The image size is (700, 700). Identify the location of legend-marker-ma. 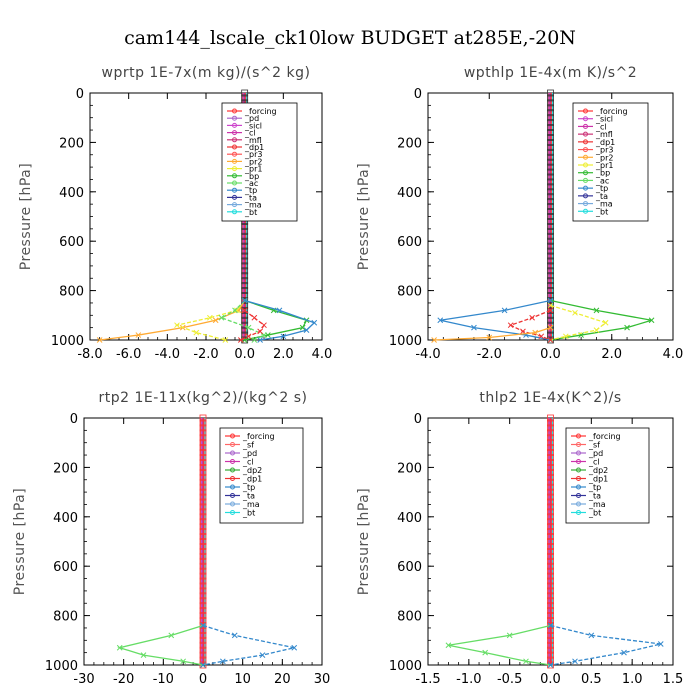
(578, 504).